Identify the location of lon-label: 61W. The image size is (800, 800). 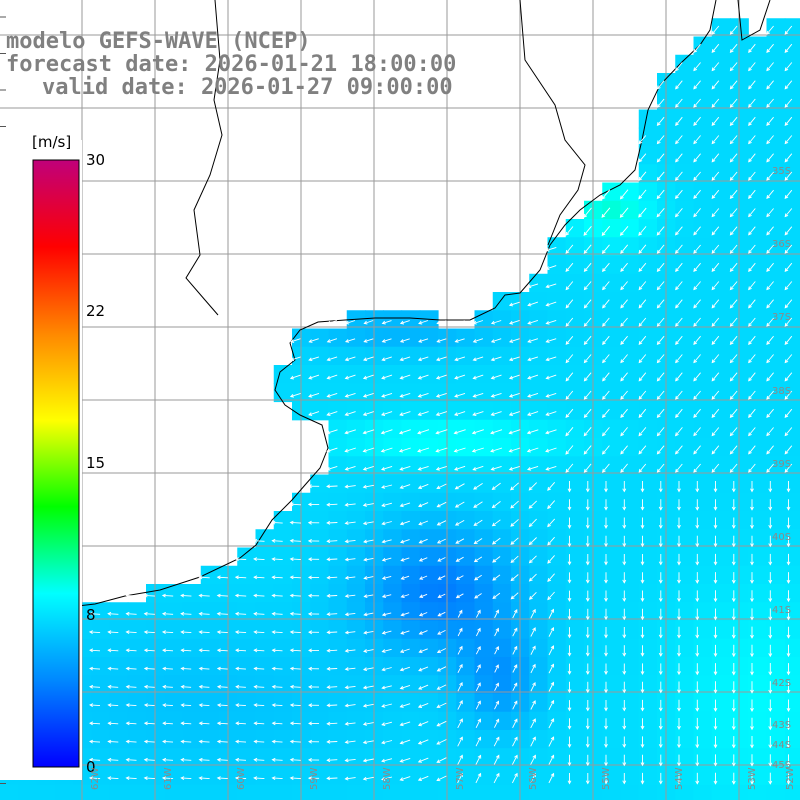
(168, 778).